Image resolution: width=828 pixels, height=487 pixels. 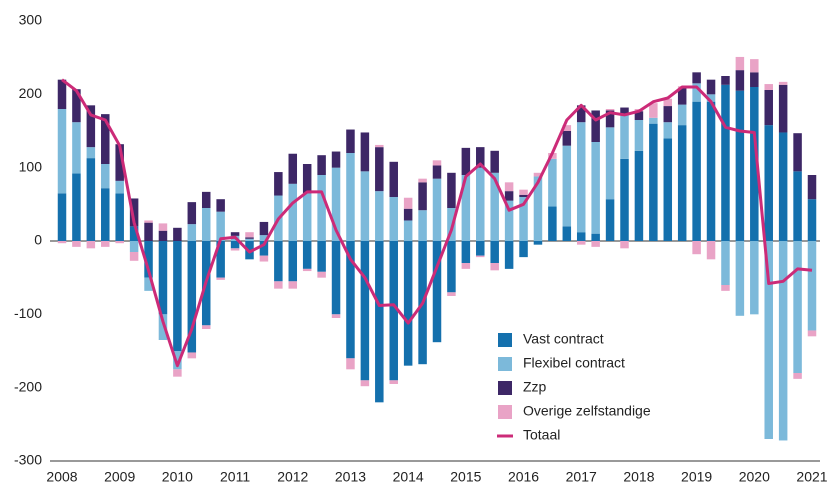 I want to click on x-tick-label: 2014, so click(x=408, y=477).